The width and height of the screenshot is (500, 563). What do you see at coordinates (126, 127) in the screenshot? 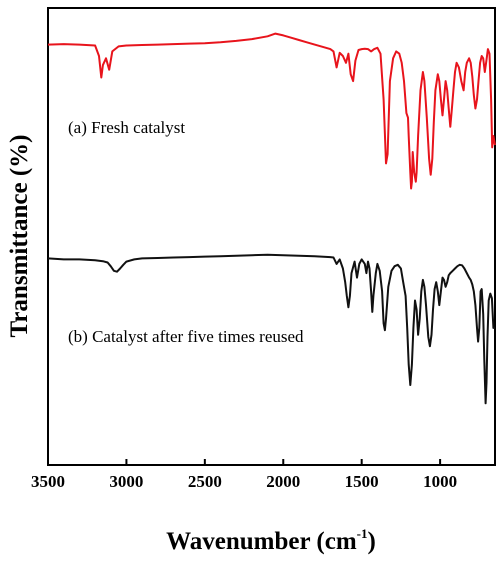
I see `annotation-fresh-catalyst: (a) Fresh catalyst` at bounding box center [126, 127].